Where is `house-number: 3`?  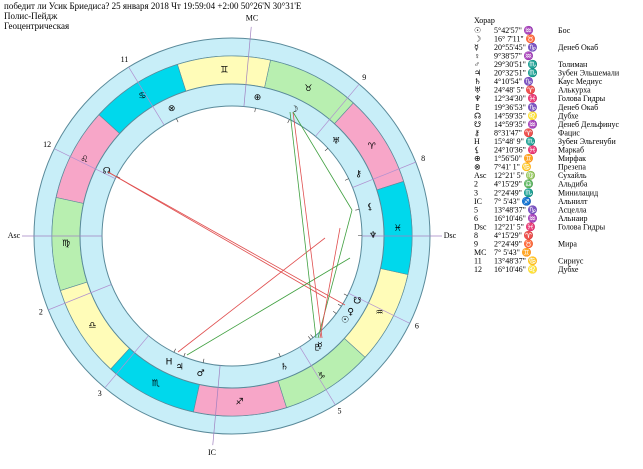
house-number: 3 is located at coordinates (100, 393).